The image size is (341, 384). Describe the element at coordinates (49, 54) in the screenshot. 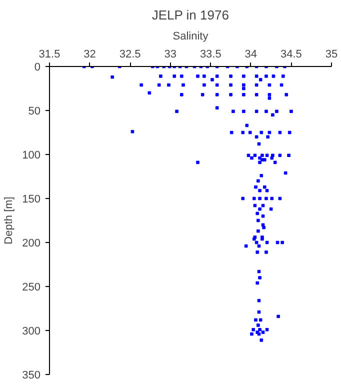

I see `x-tick-label: 31.5` at that location.